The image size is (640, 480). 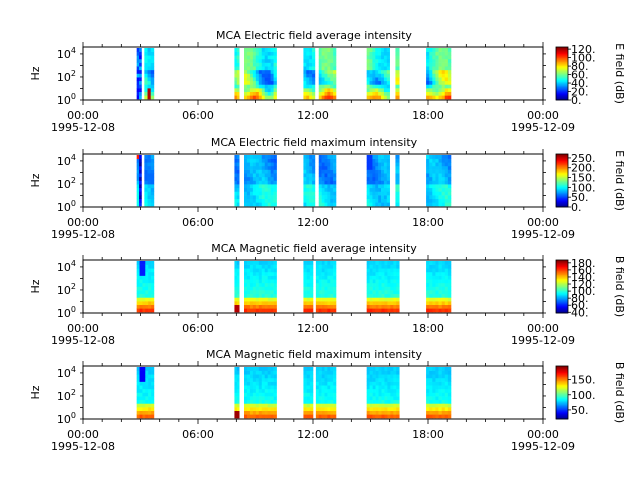 What do you see at coordinates (562, 392) in the screenshot?
I see `colorbar-frame` at bounding box center [562, 392].